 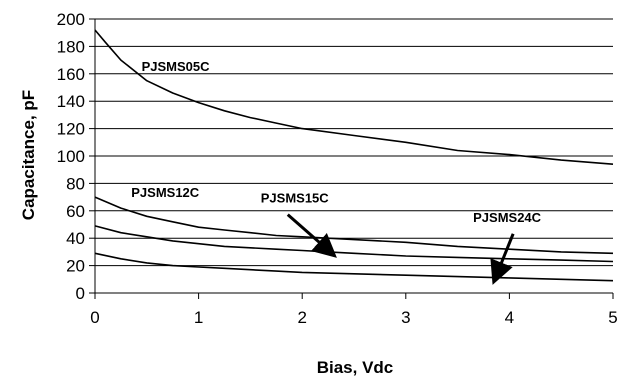 What do you see at coordinates (198, 317) in the screenshot?
I see `x-tick-label: 1` at bounding box center [198, 317].